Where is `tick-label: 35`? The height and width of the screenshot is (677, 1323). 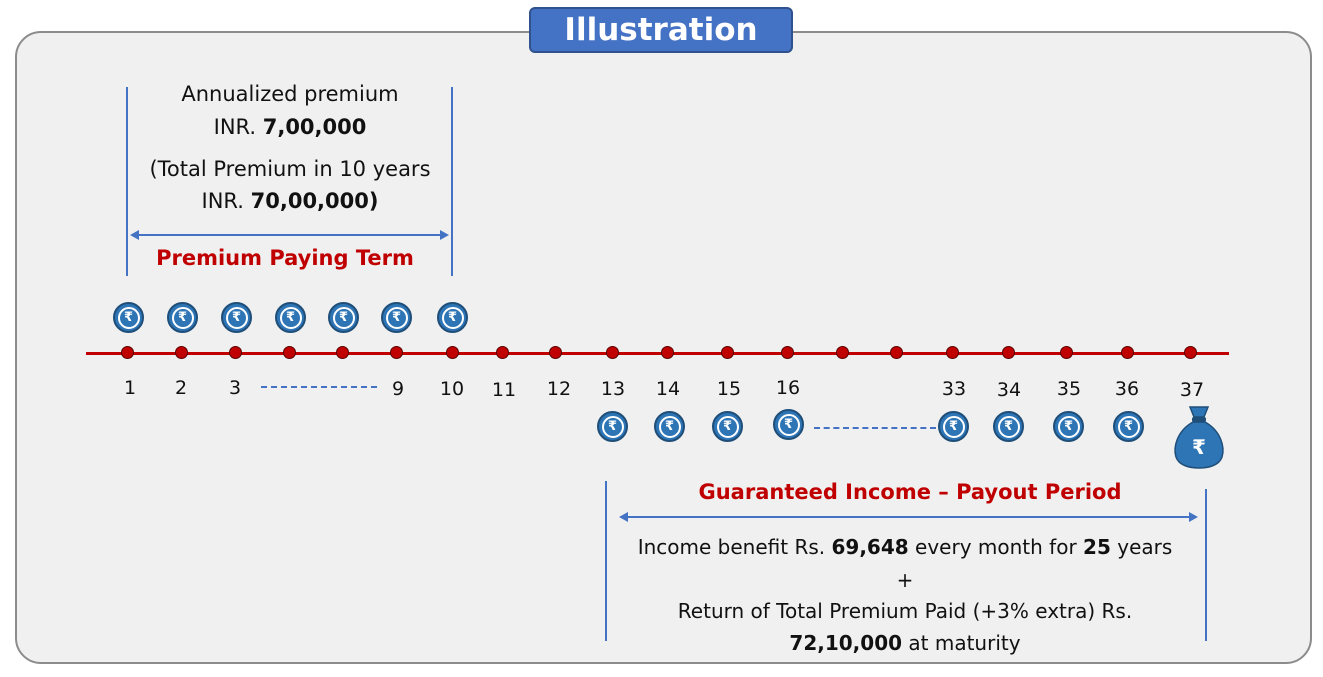
tick-label: 35 is located at coordinates (1069, 389).